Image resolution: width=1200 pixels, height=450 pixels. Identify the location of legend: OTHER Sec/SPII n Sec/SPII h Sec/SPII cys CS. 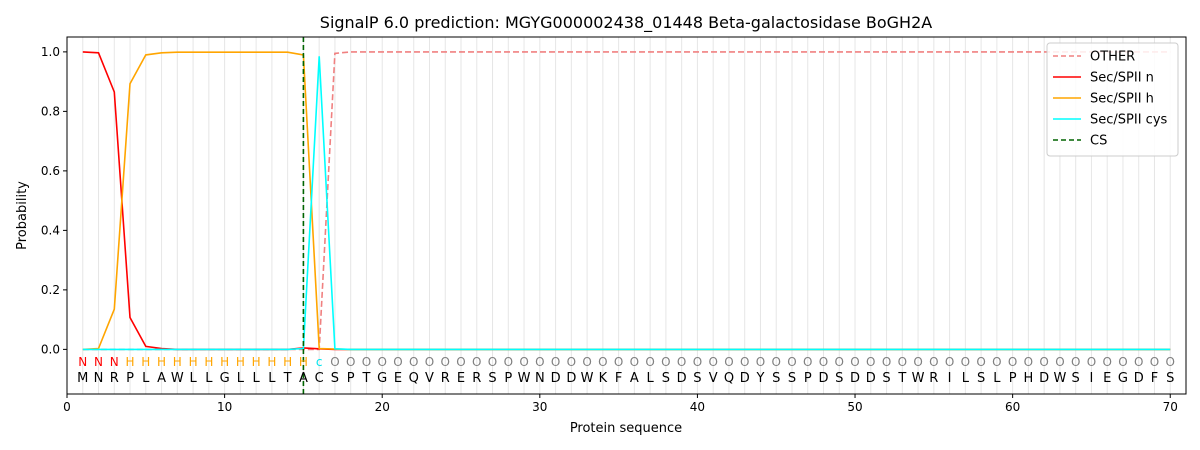
(1112, 99).